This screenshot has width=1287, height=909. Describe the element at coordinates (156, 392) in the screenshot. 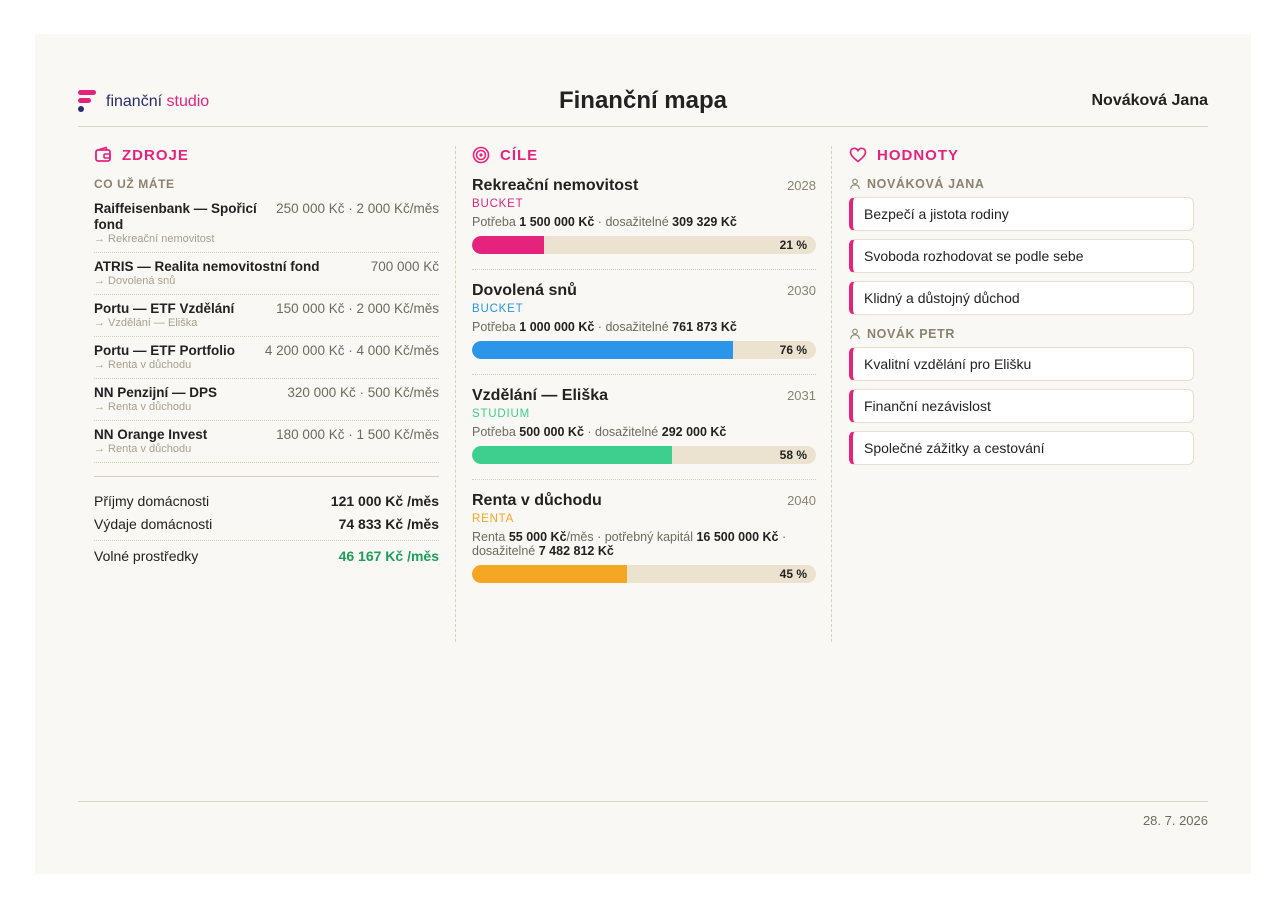

I see `source-name: NN Penzijní — DPS` at that location.